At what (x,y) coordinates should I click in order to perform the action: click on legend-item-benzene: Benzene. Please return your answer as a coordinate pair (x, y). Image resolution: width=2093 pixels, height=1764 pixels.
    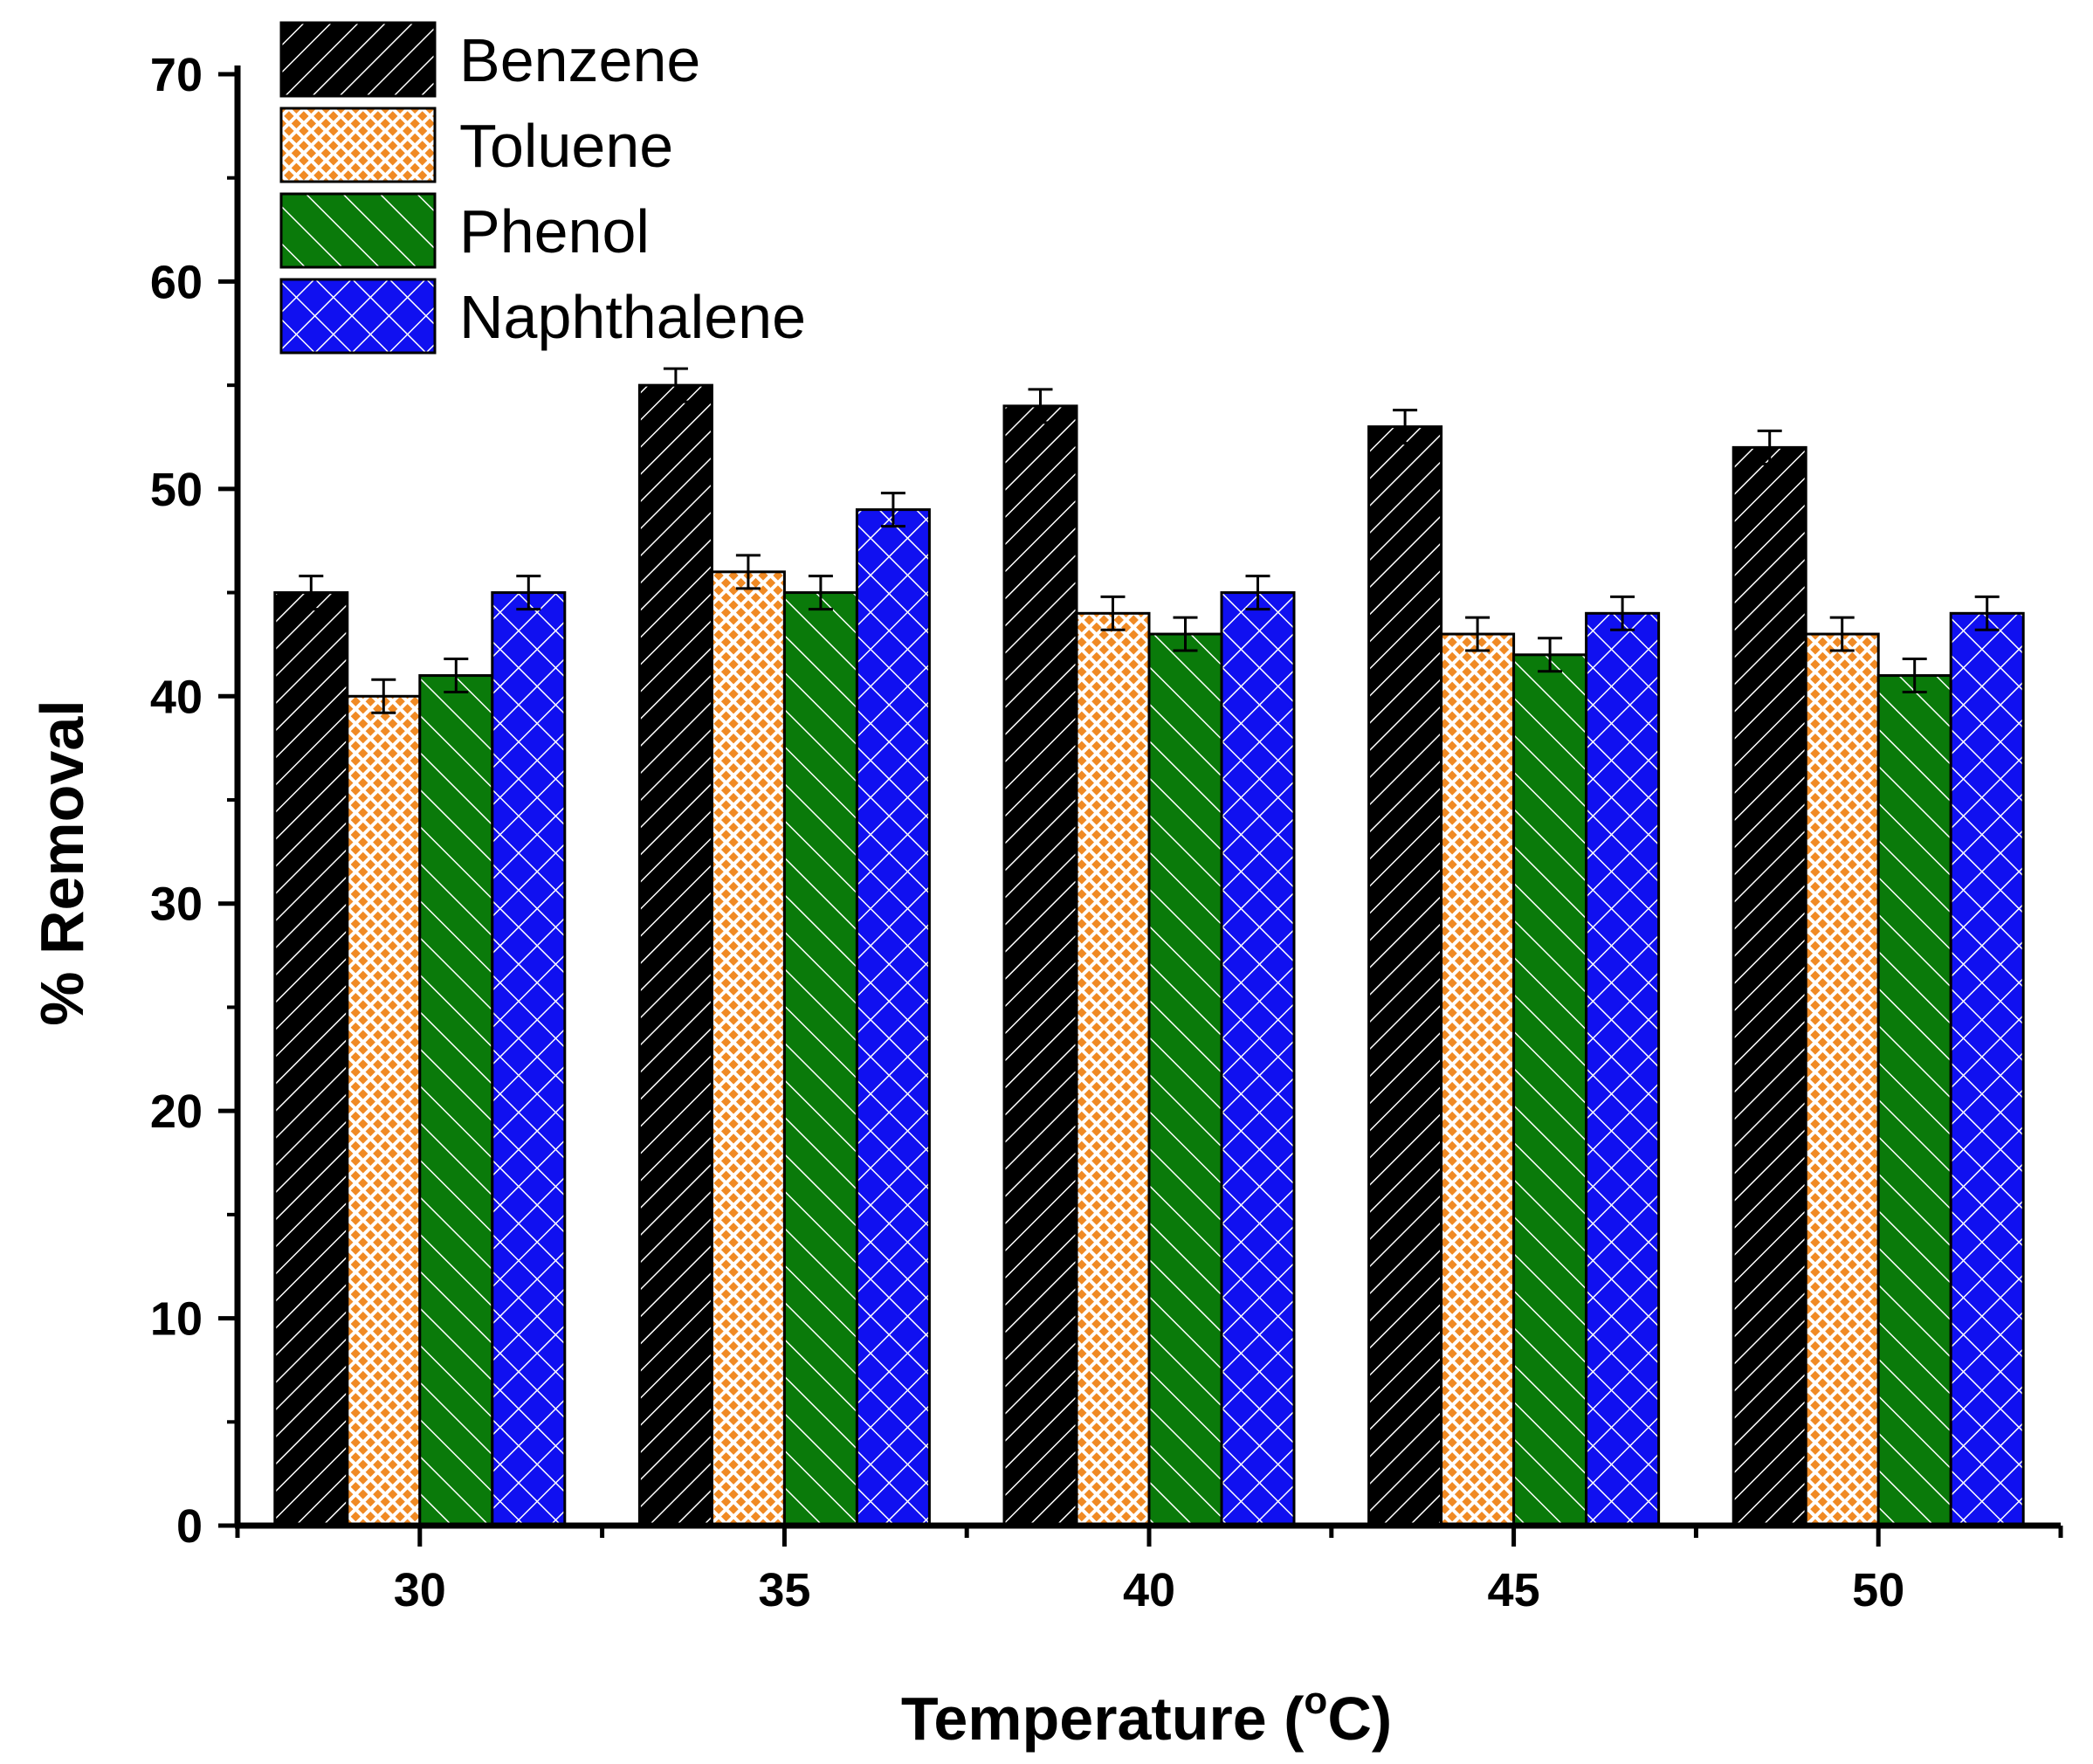
    Looking at the image, I should click on (489, 60).